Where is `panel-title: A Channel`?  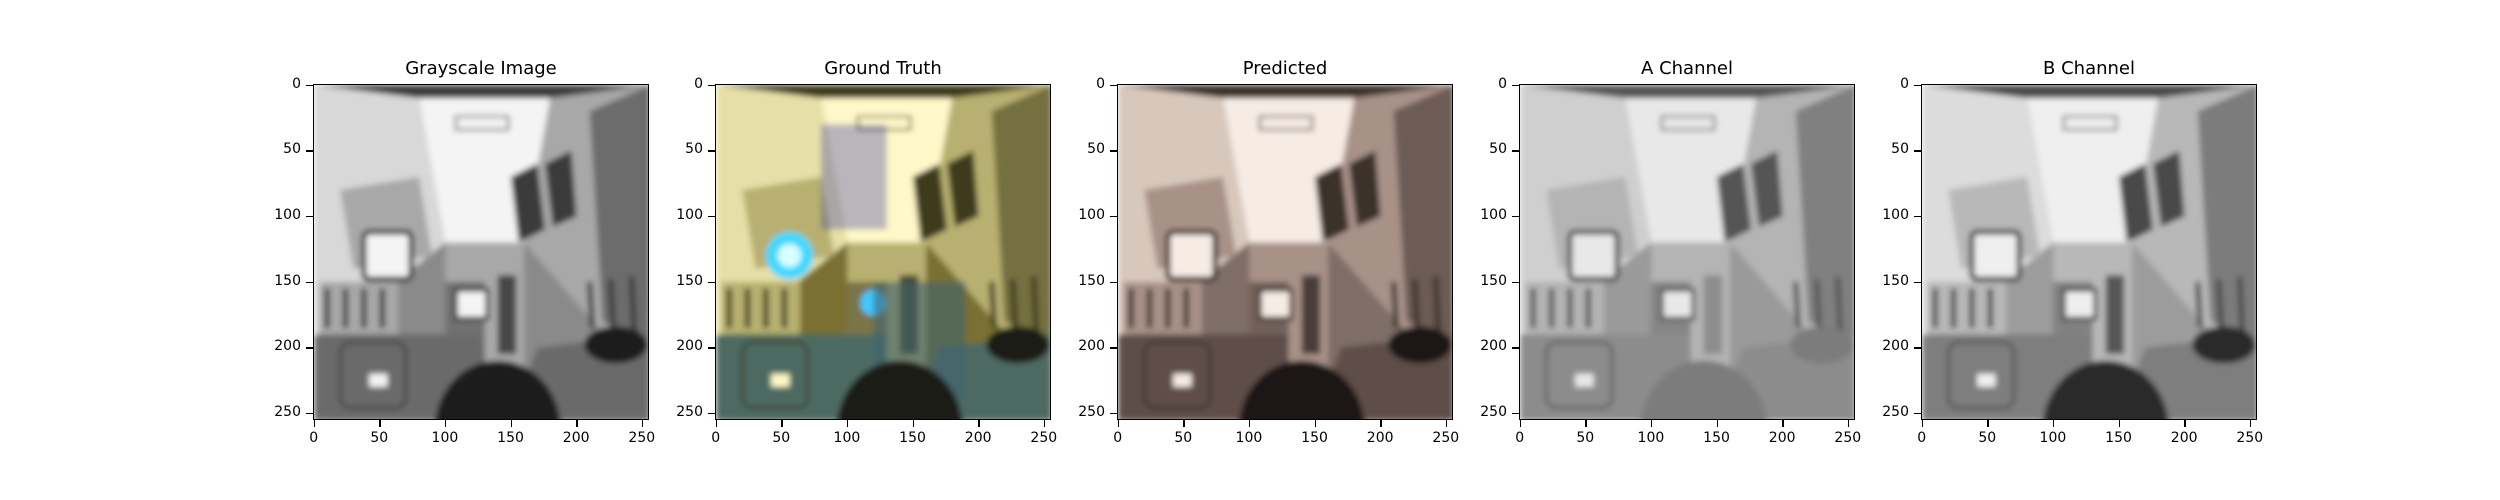 panel-title: A Channel is located at coordinates (1687, 68).